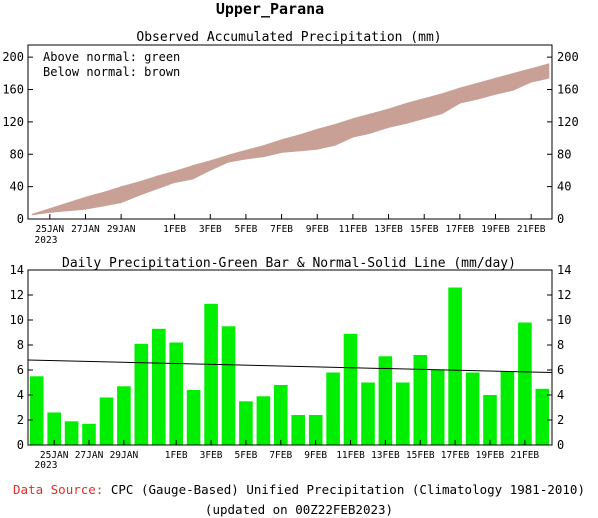 This screenshot has width=598, height=518. I want to click on daily-xtick-label: 25JAN, so click(54, 455).